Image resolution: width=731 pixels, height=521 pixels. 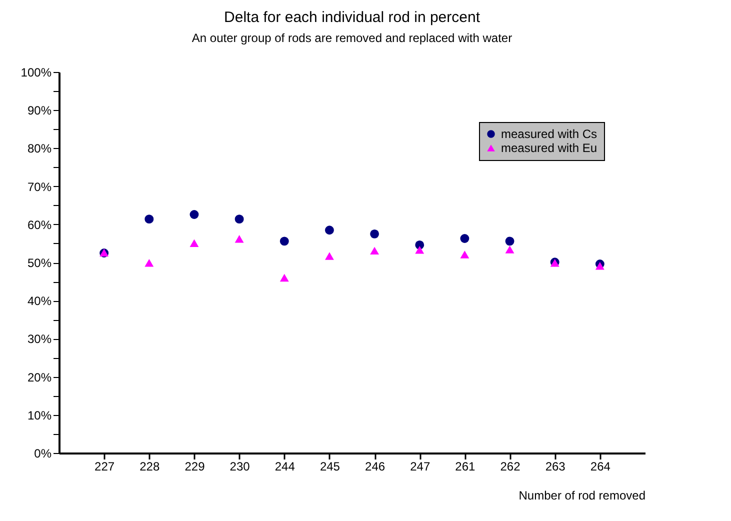 I want to click on y-tick-label: 10%, so click(x=39, y=415).